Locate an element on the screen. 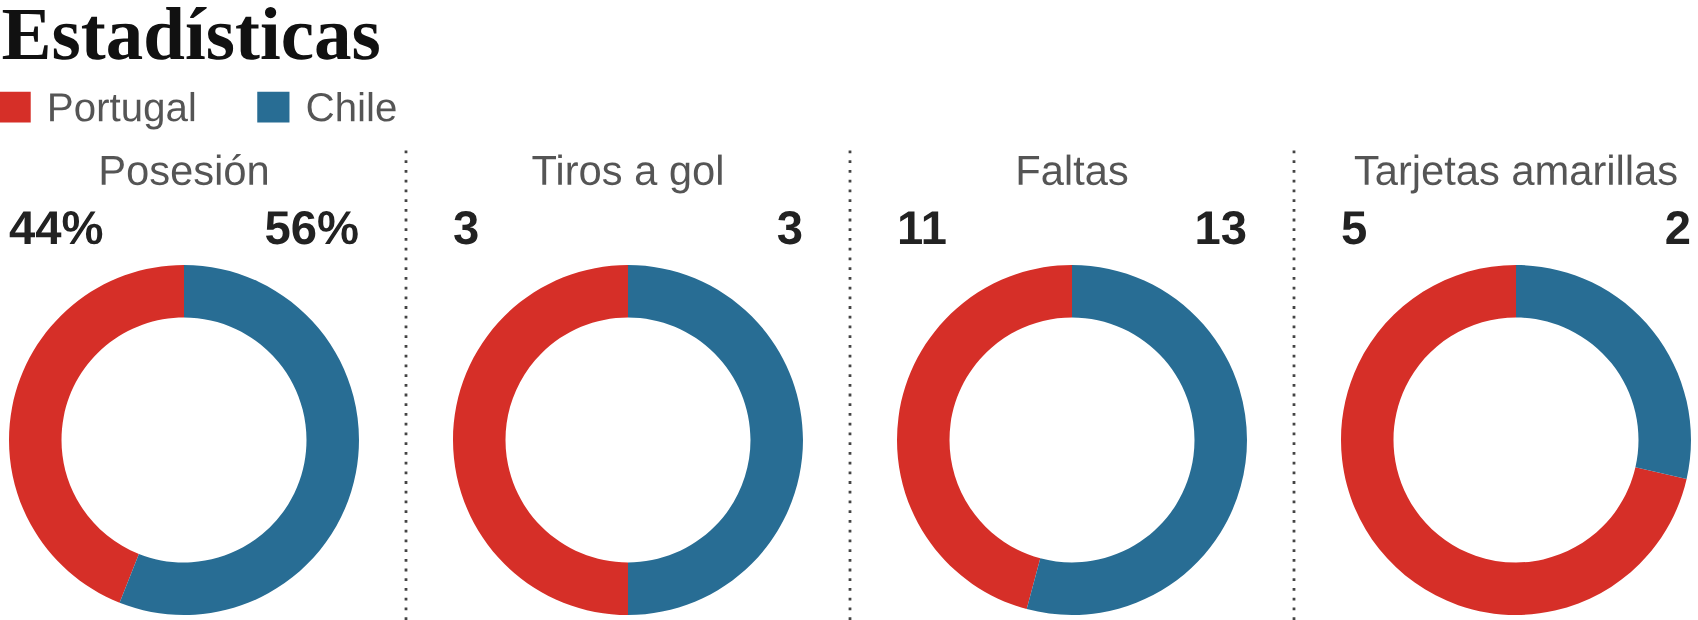 The height and width of the screenshot is (620, 1698). data-label: 56% is located at coordinates (311, 227).